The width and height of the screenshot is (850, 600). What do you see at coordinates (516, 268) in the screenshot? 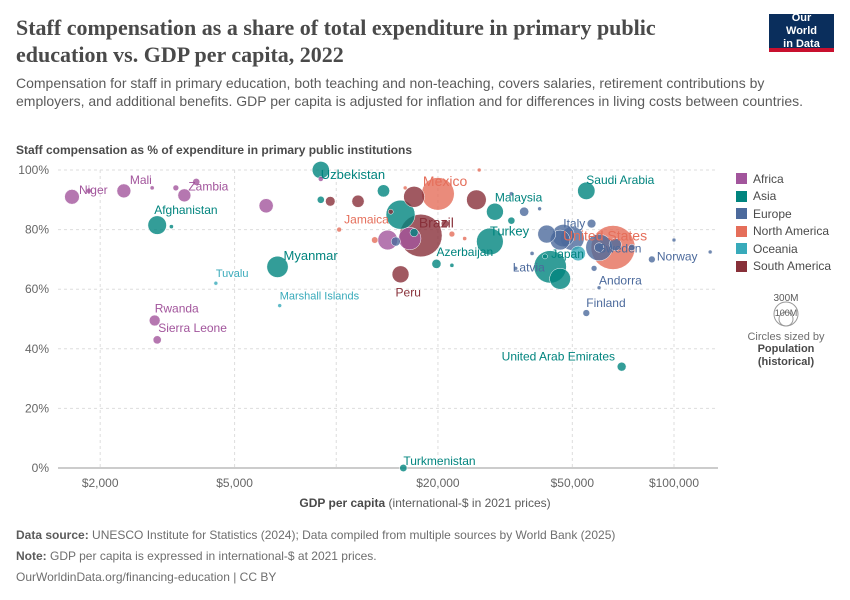
I see `point-latvia` at bounding box center [516, 268].